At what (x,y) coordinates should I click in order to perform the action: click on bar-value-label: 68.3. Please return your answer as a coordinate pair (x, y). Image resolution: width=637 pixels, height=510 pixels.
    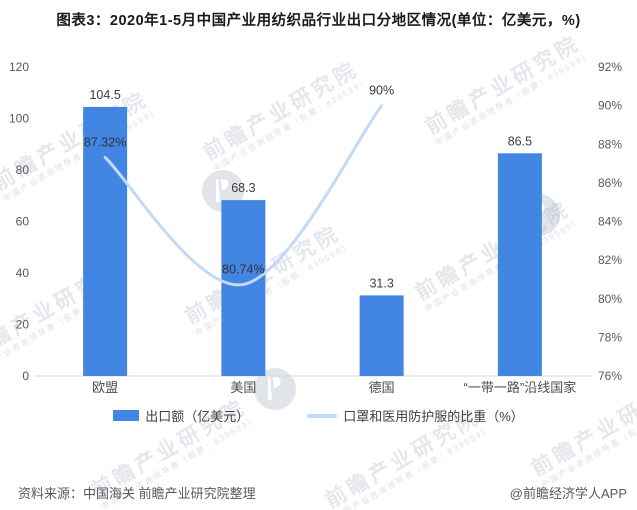
    Looking at the image, I should click on (243, 188).